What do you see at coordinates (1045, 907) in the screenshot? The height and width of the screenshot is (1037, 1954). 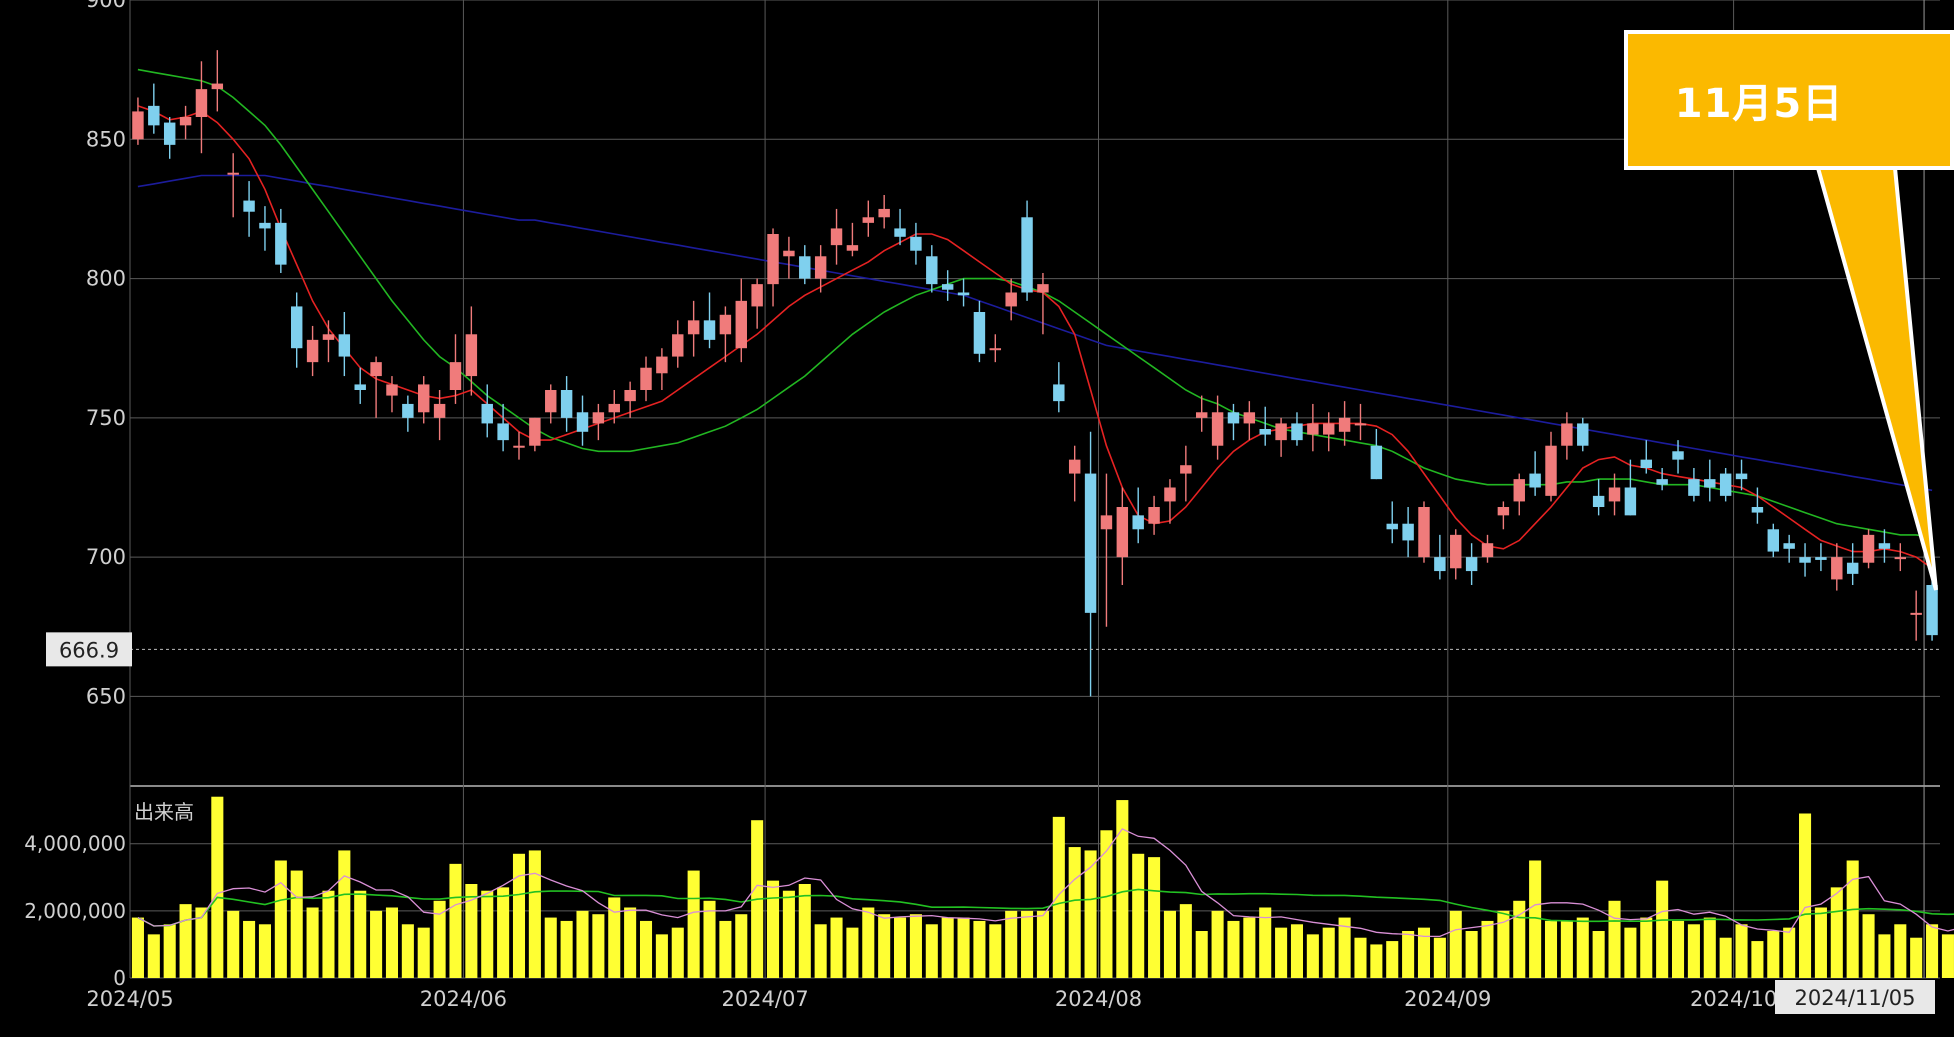 I see `volume-ma-long-line` at bounding box center [1045, 907].